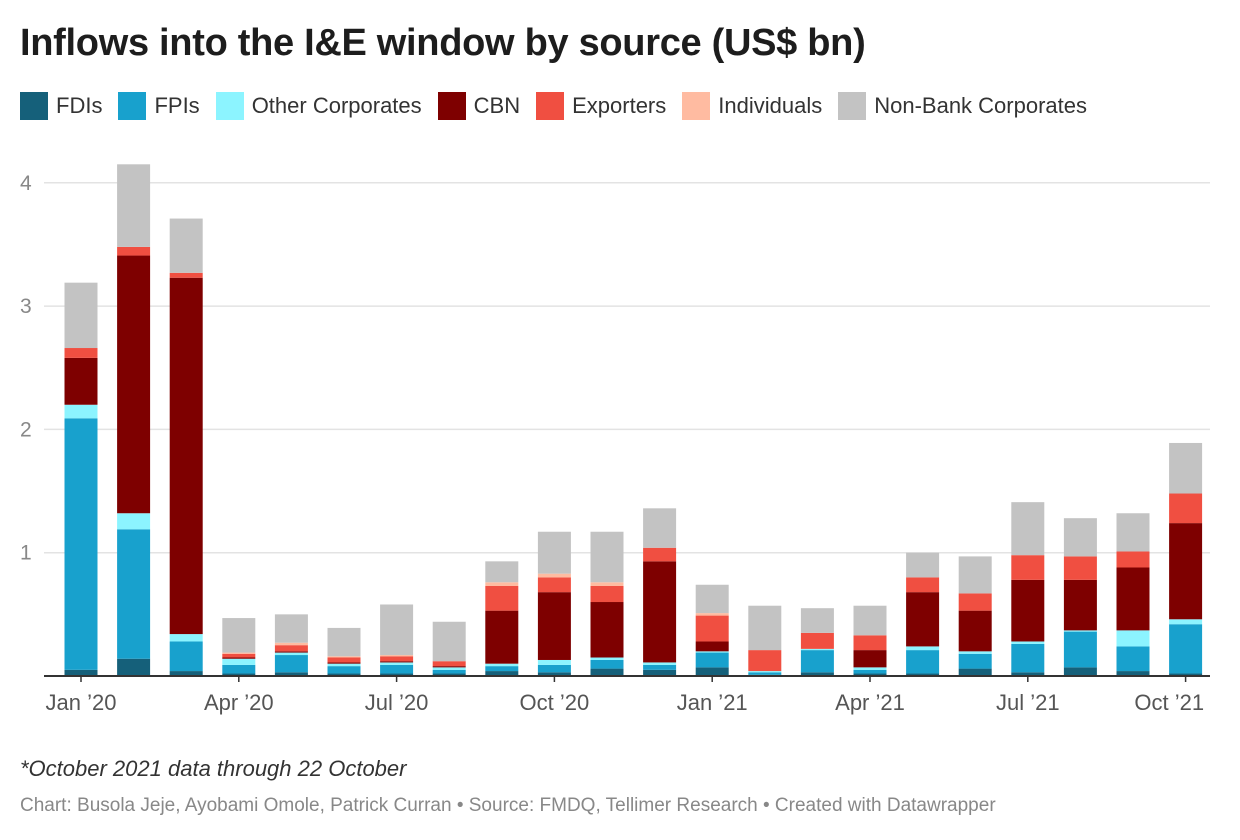 This screenshot has height=840, width=1240. What do you see at coordinates (962, 106) in the screenshot?
I see `legend-item-non-bank-corporates: Non-Bank Corporates` at bounding box center [962, 106].